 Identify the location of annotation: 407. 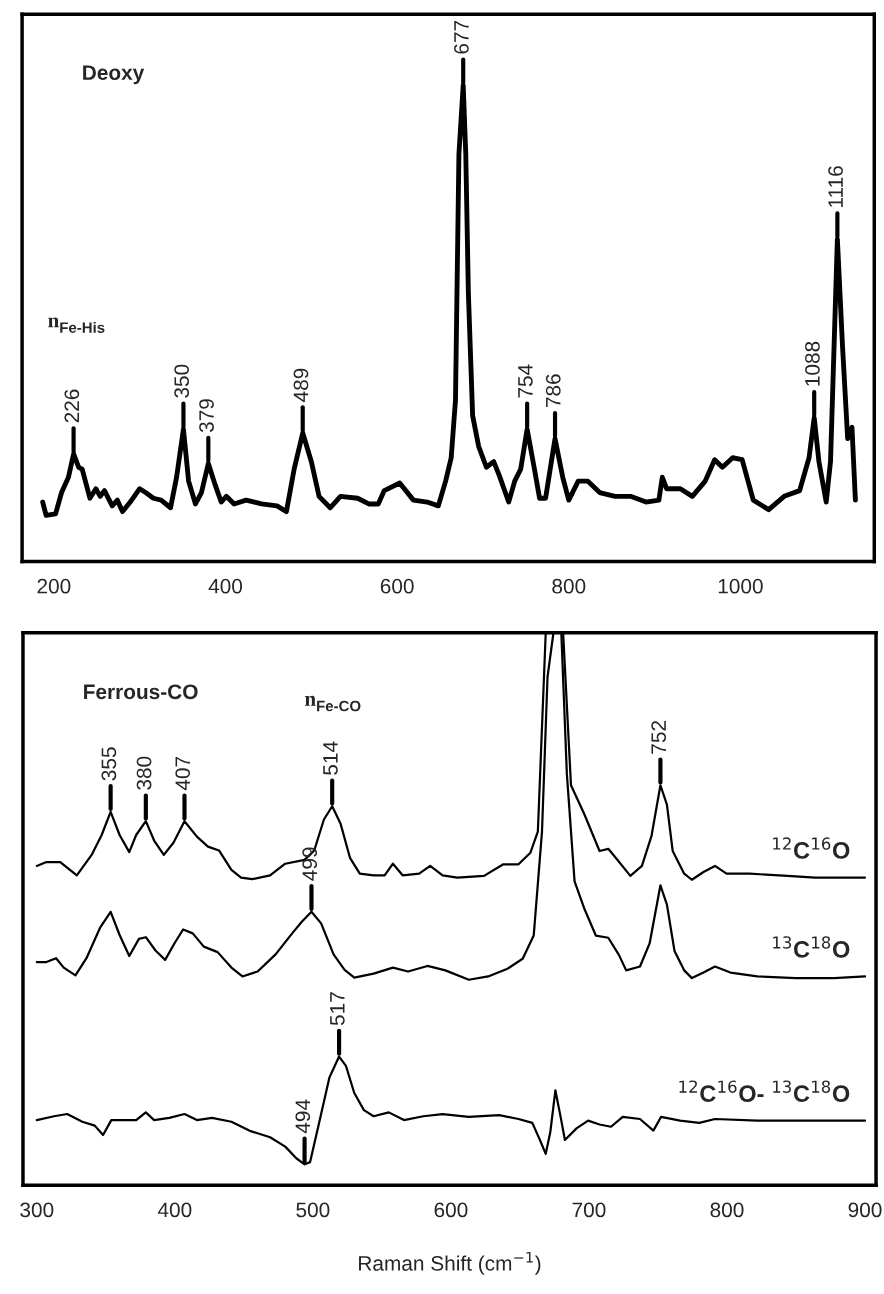
(183, 773).